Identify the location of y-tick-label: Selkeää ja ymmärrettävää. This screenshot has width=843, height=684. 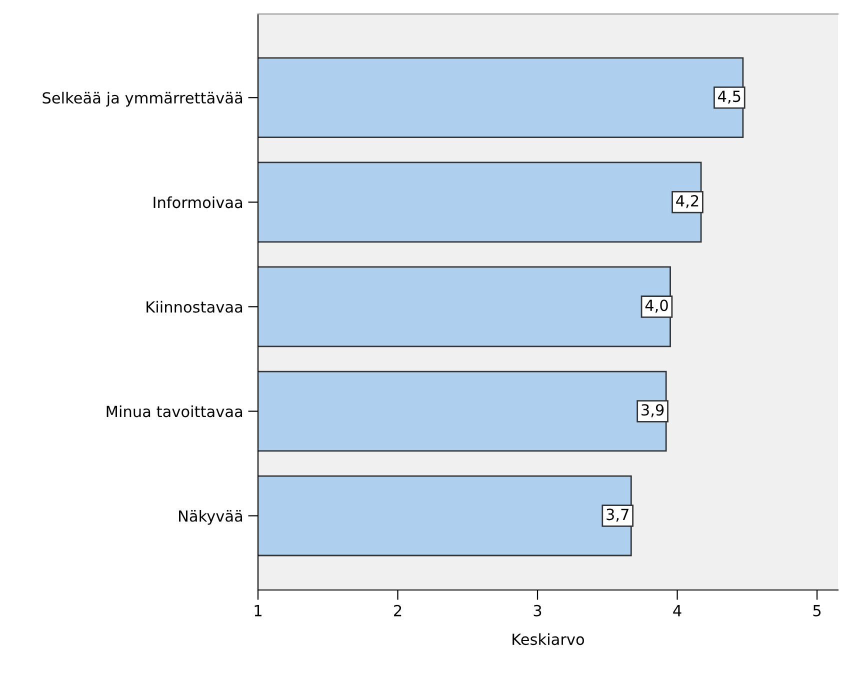
(142, 99).